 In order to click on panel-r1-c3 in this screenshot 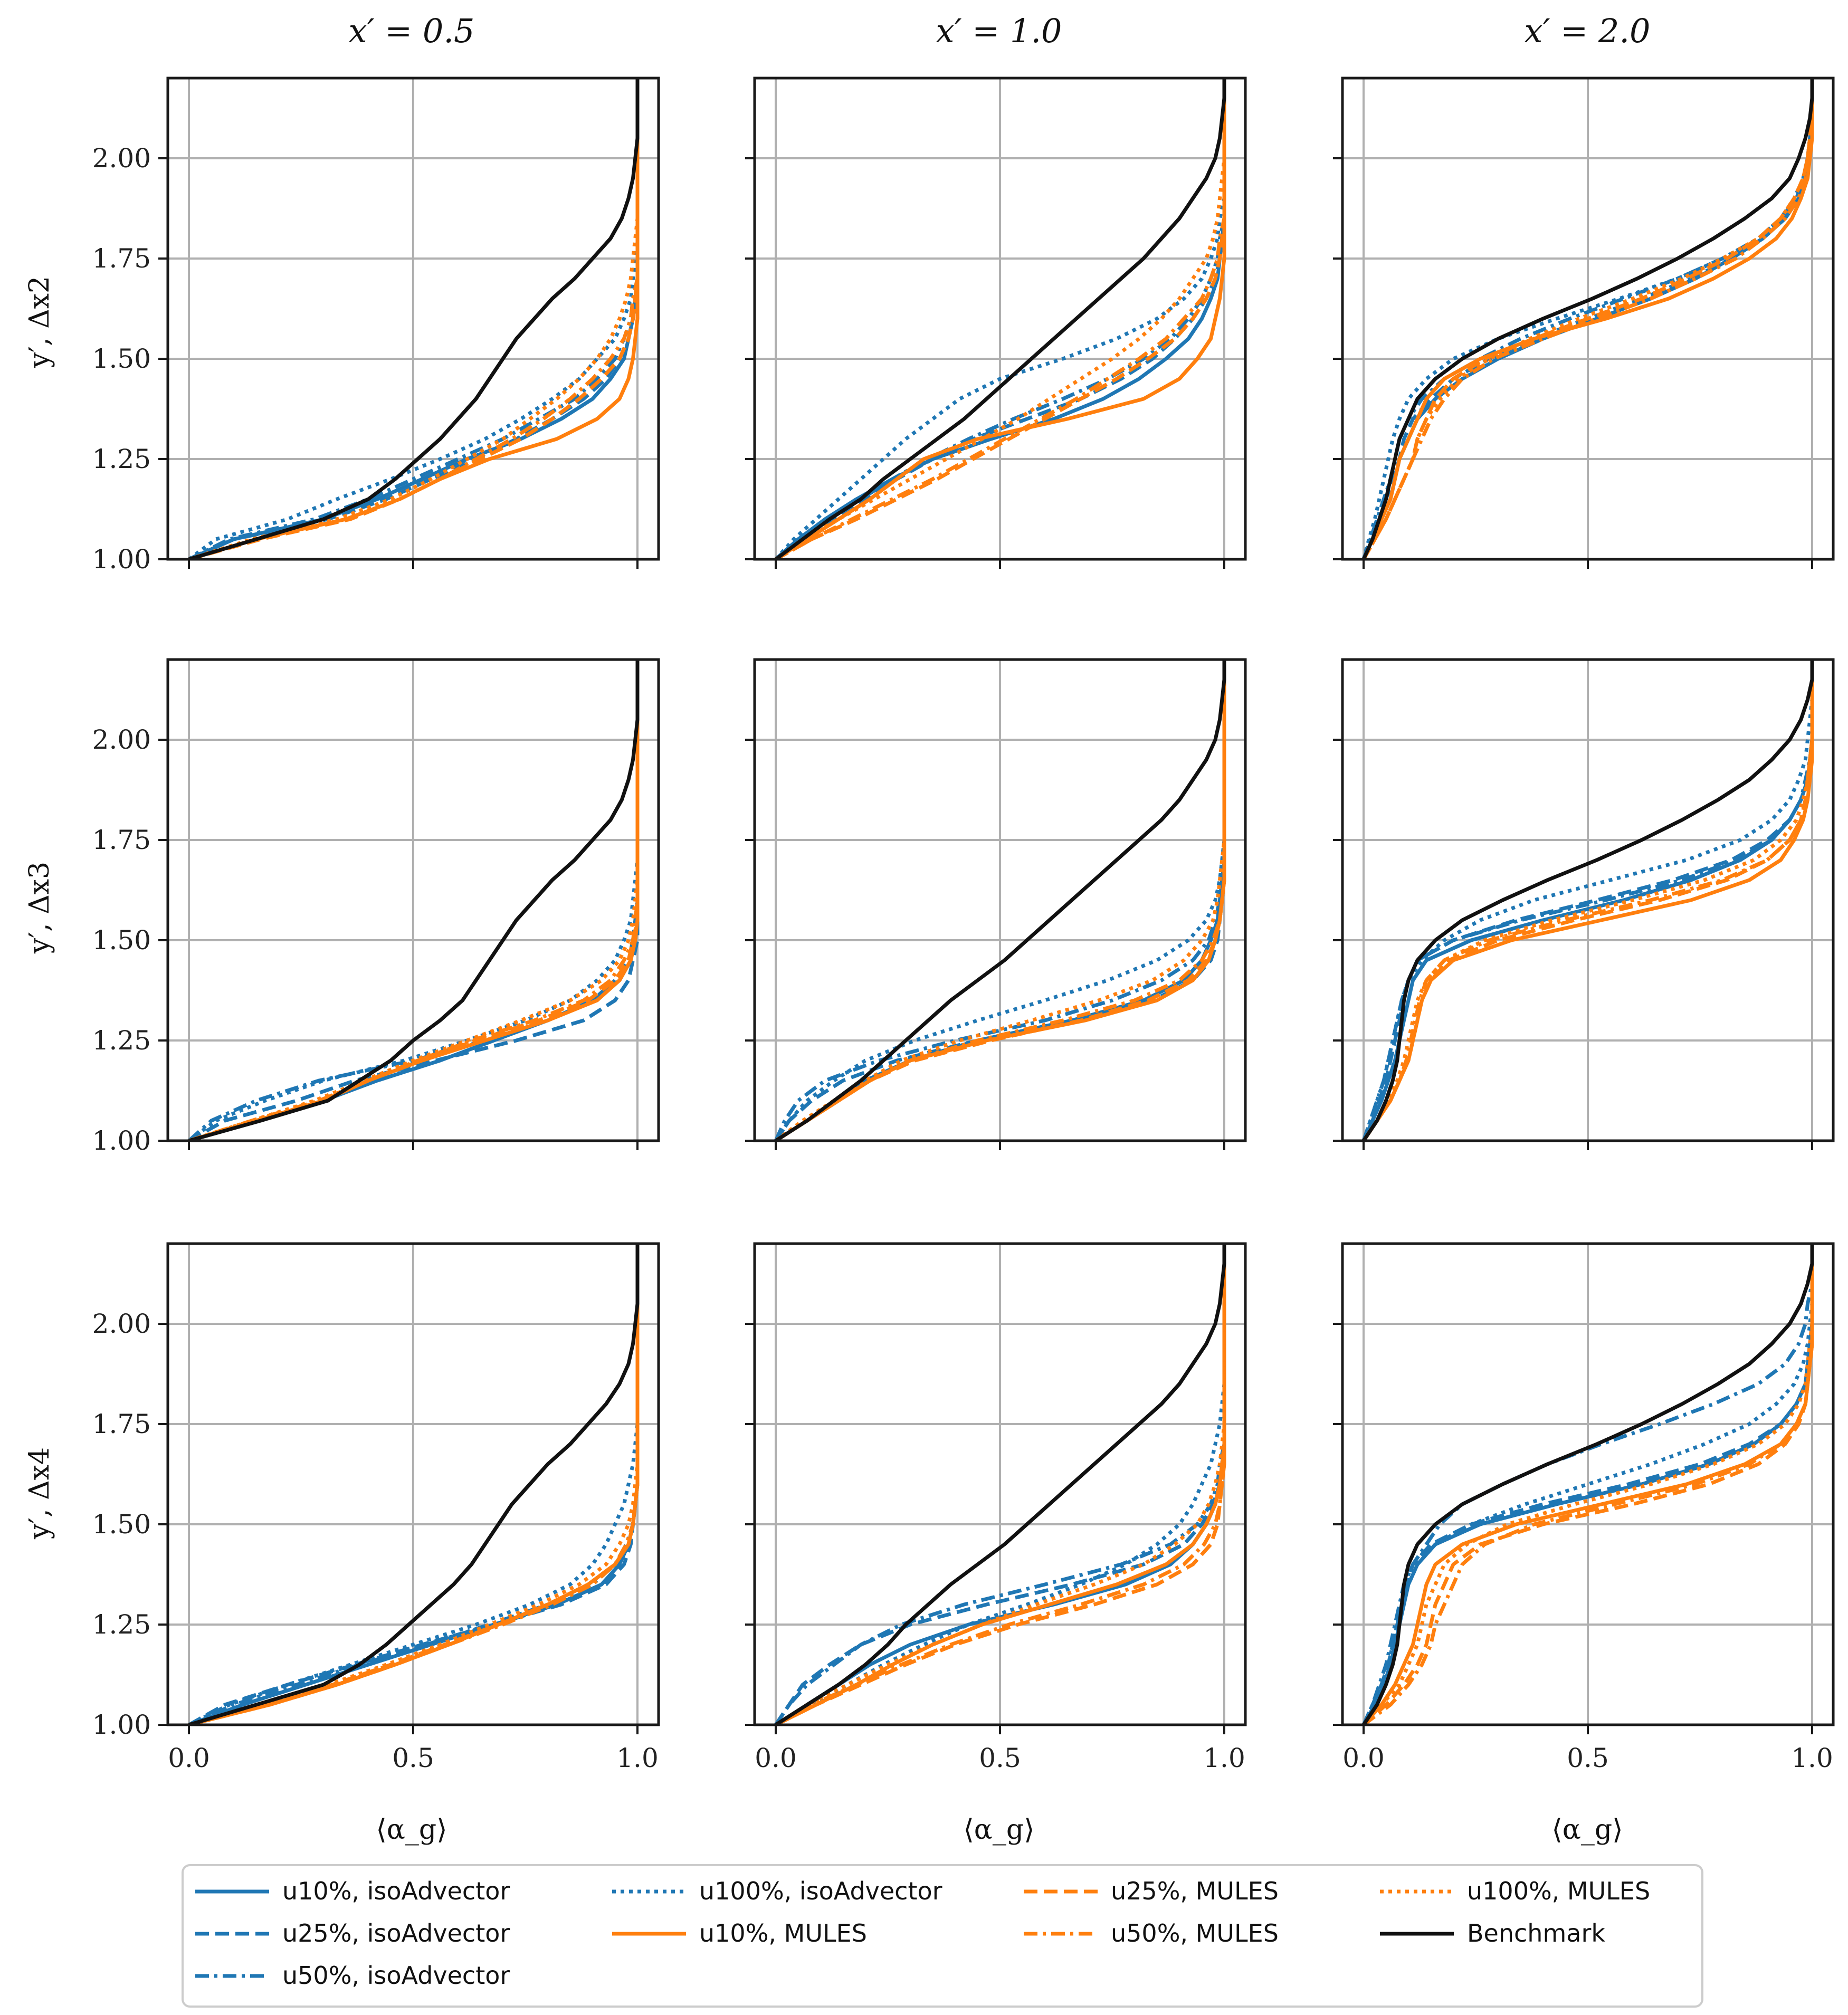, I will do `click(1584, 323)`.